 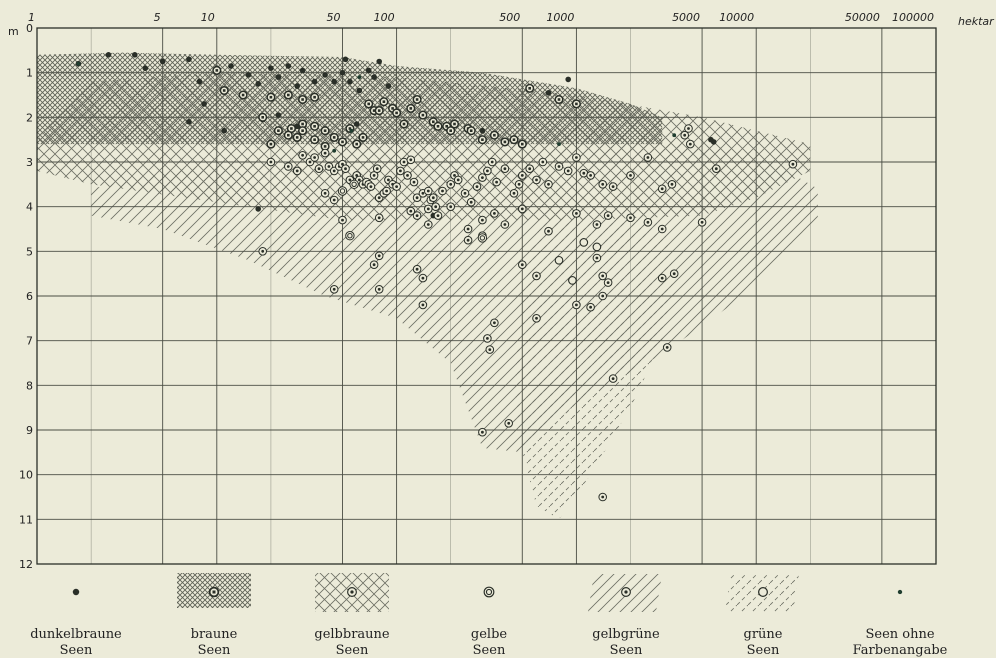 What do you see at coordinates (489, 634) in the screenshot?
I see `legend-label-line1: gelbe` at bounding box center [489, 634].